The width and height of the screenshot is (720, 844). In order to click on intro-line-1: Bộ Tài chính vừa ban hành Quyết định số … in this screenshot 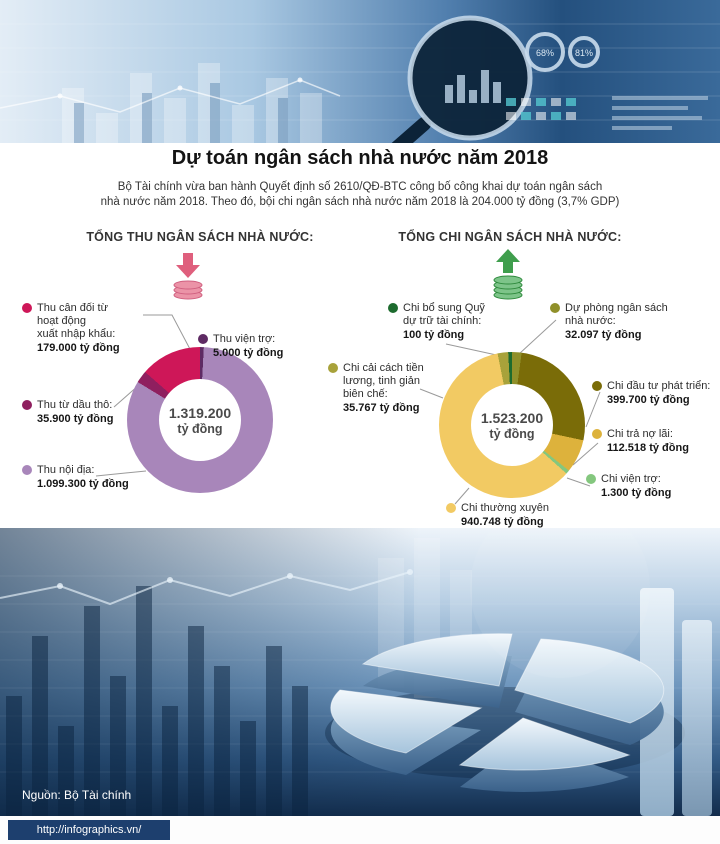, I will do `click(360, 187)`.